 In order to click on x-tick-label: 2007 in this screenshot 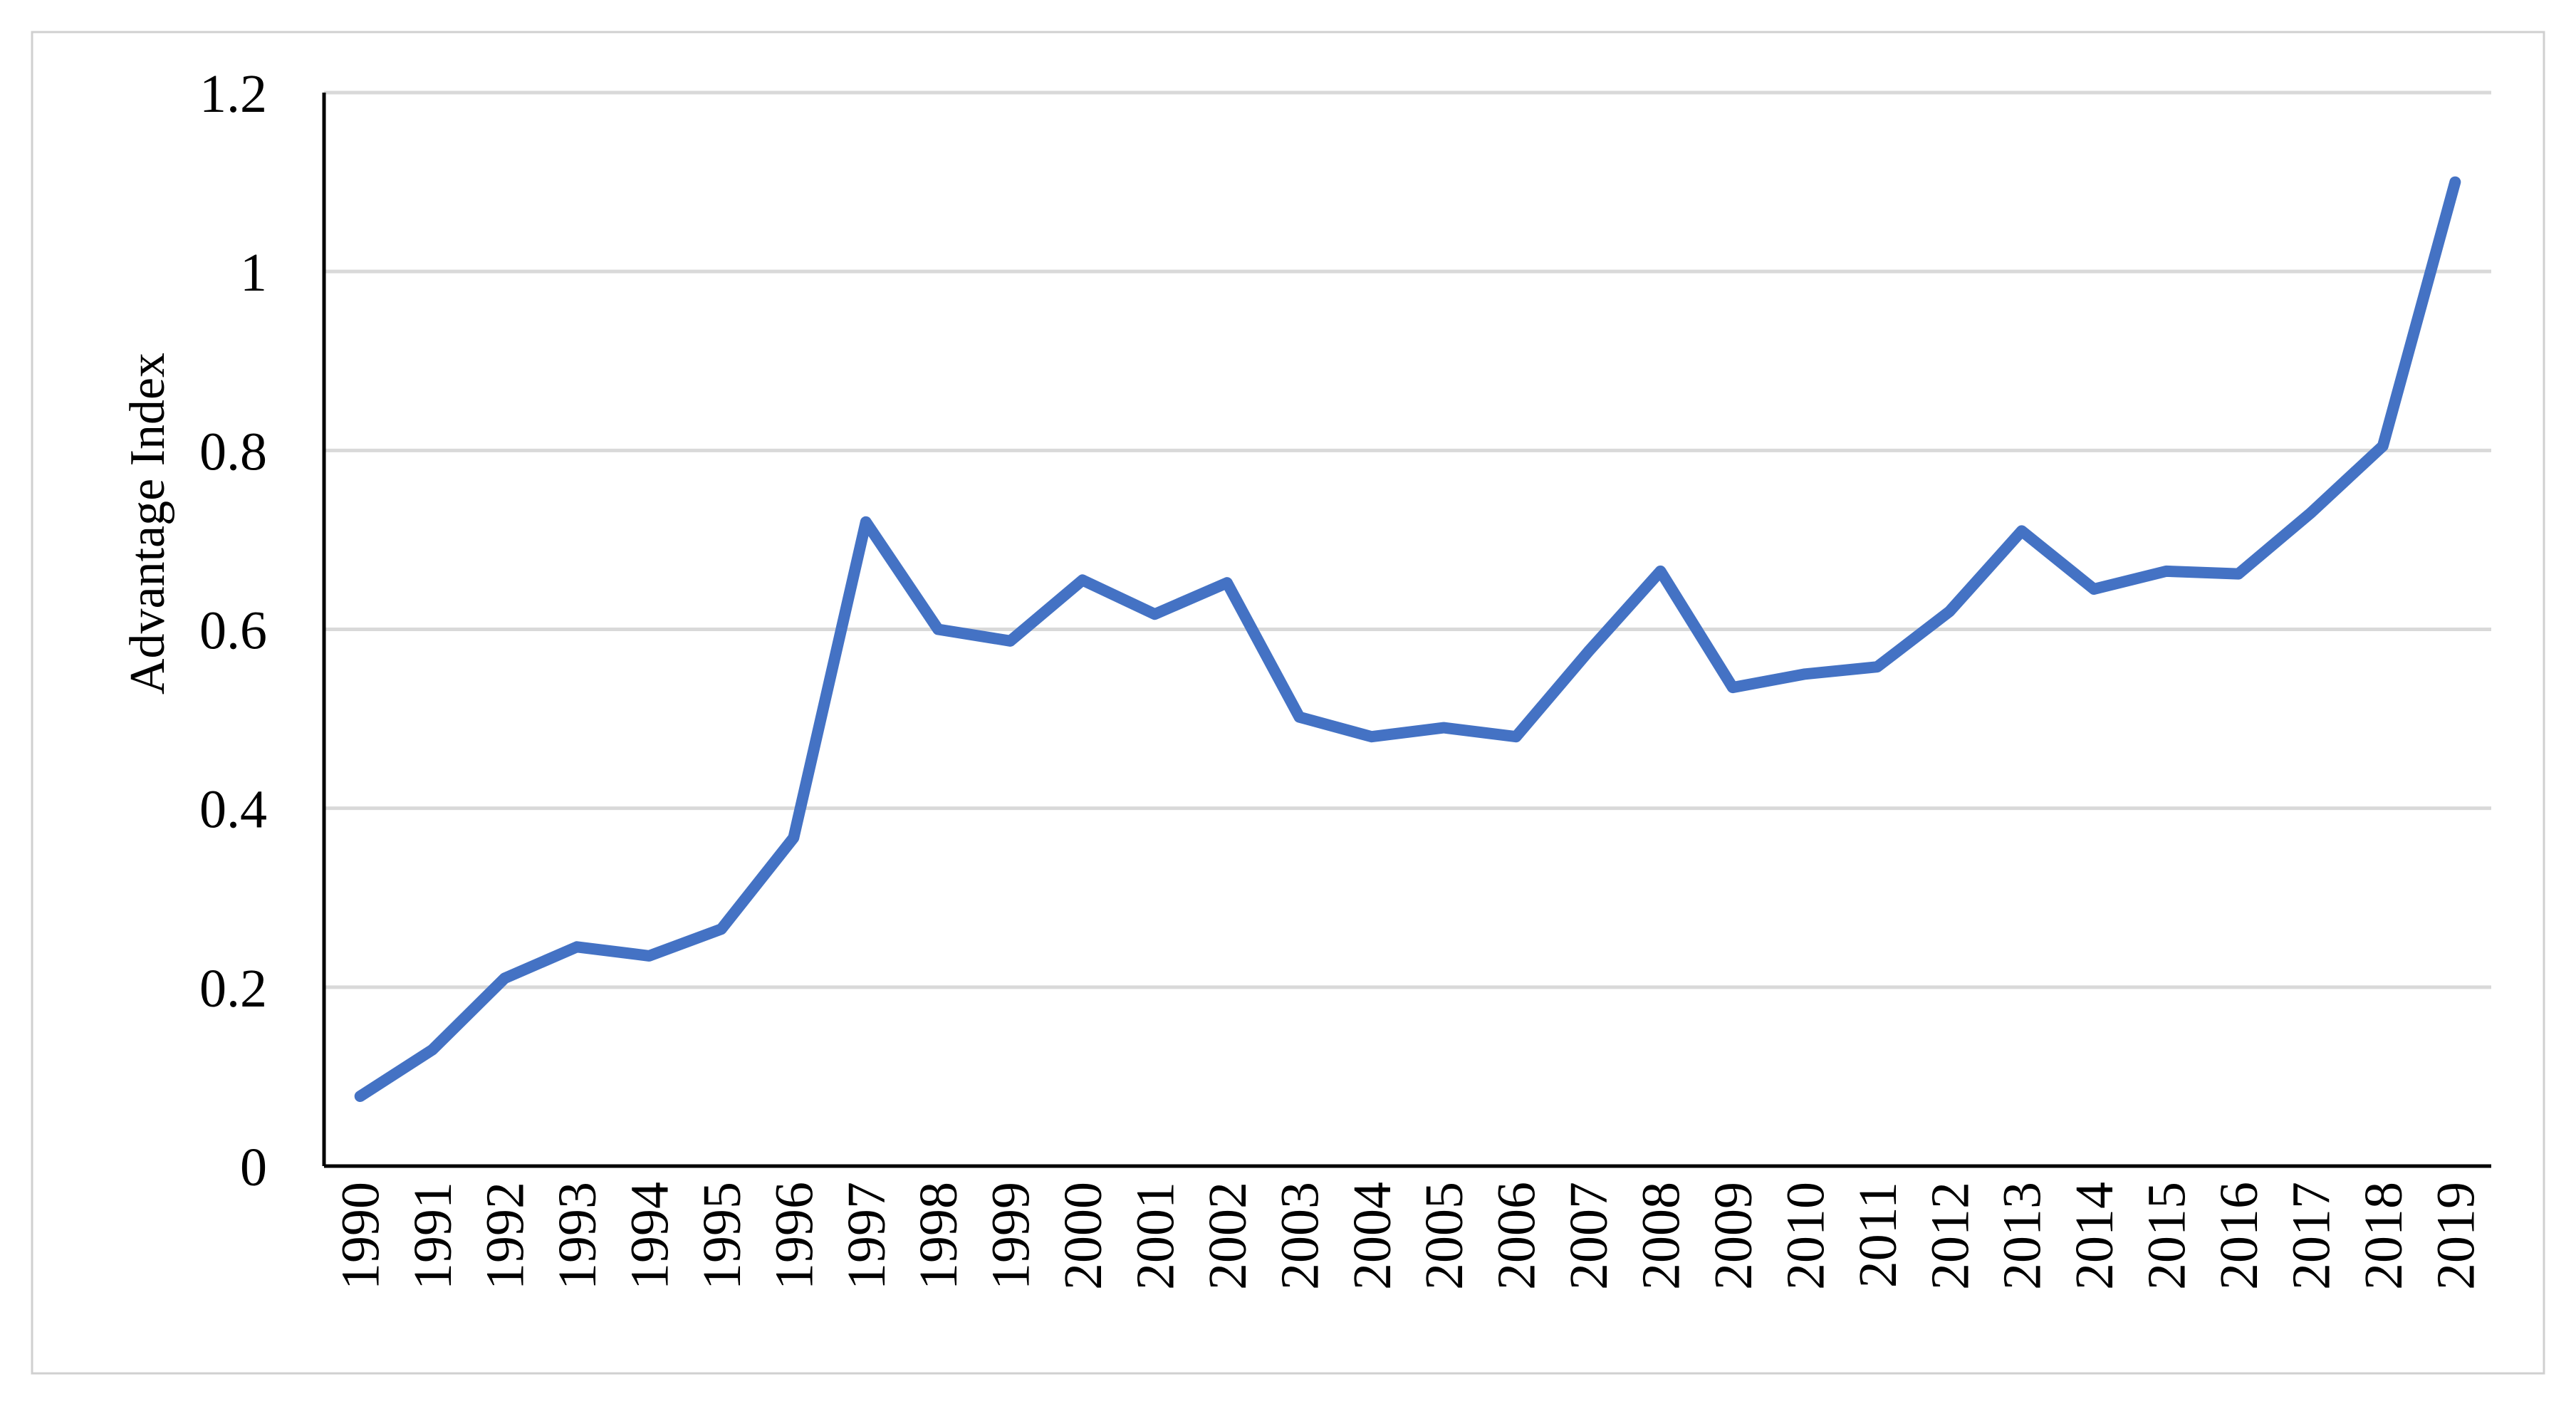, I will do `click(1589, 1236)`.